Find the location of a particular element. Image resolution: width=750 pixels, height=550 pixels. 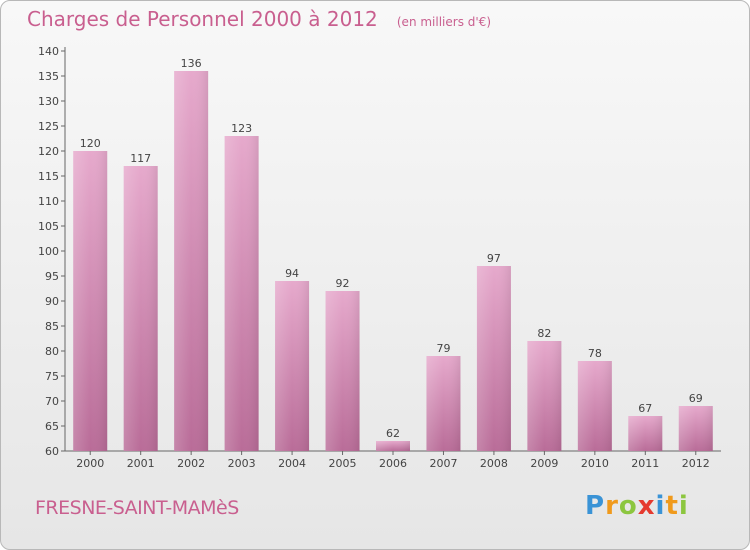

bar-value-label: 120 is located at coordinates (90, 143).